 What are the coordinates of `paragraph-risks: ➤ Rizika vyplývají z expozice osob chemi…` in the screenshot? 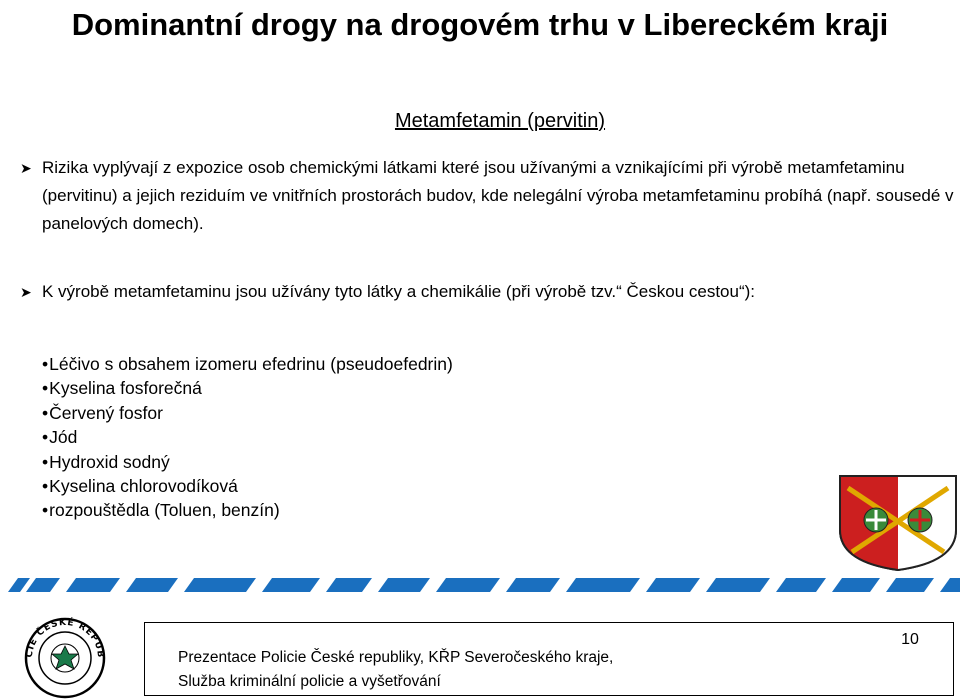 It's located at (488, 196).